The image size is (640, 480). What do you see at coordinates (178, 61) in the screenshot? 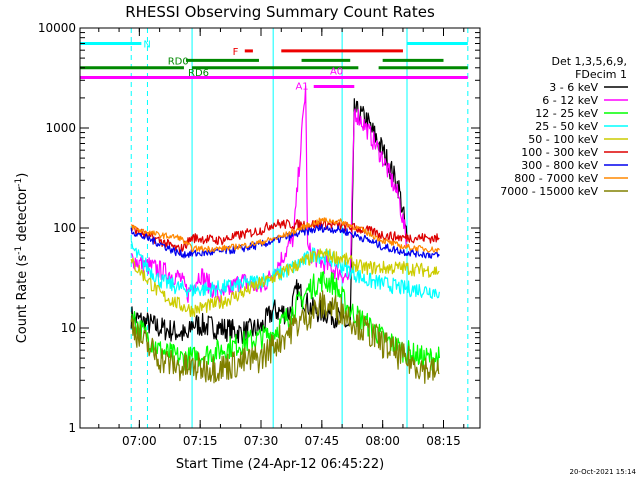
I see `flag-label: RD0` at bounding box center [178, 61].